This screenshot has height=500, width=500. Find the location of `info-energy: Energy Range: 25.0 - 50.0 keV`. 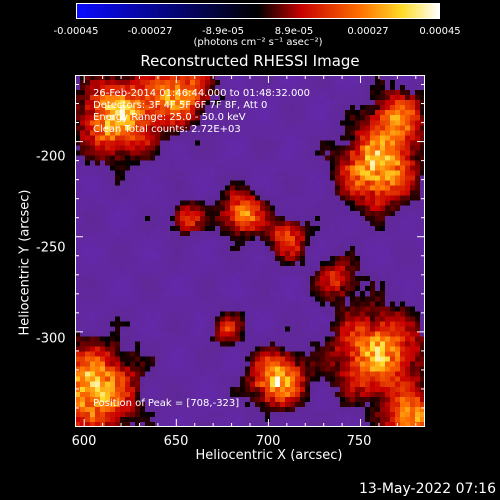

info-energy: Energy Range: 25.0 - 50.0 keV is located at coordinates (169, 117).